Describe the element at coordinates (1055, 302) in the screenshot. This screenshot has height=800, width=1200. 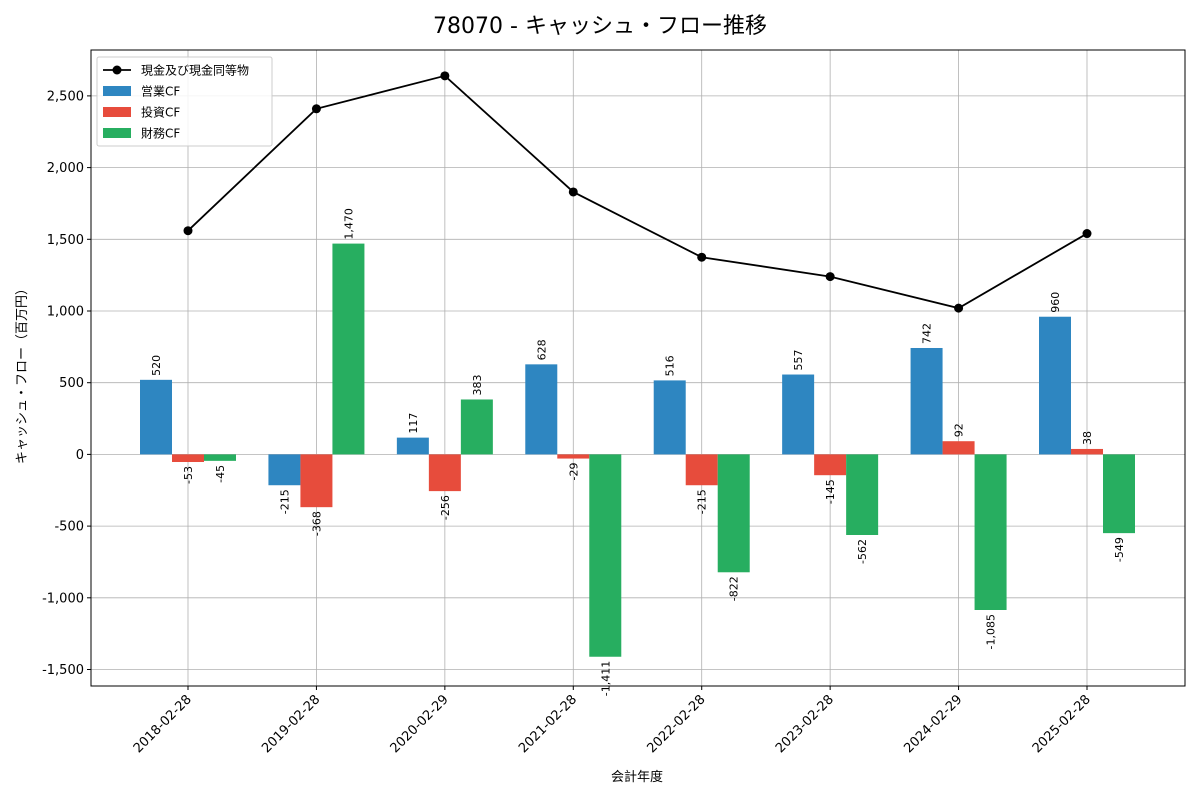
I see `data-label: 960` at that location.